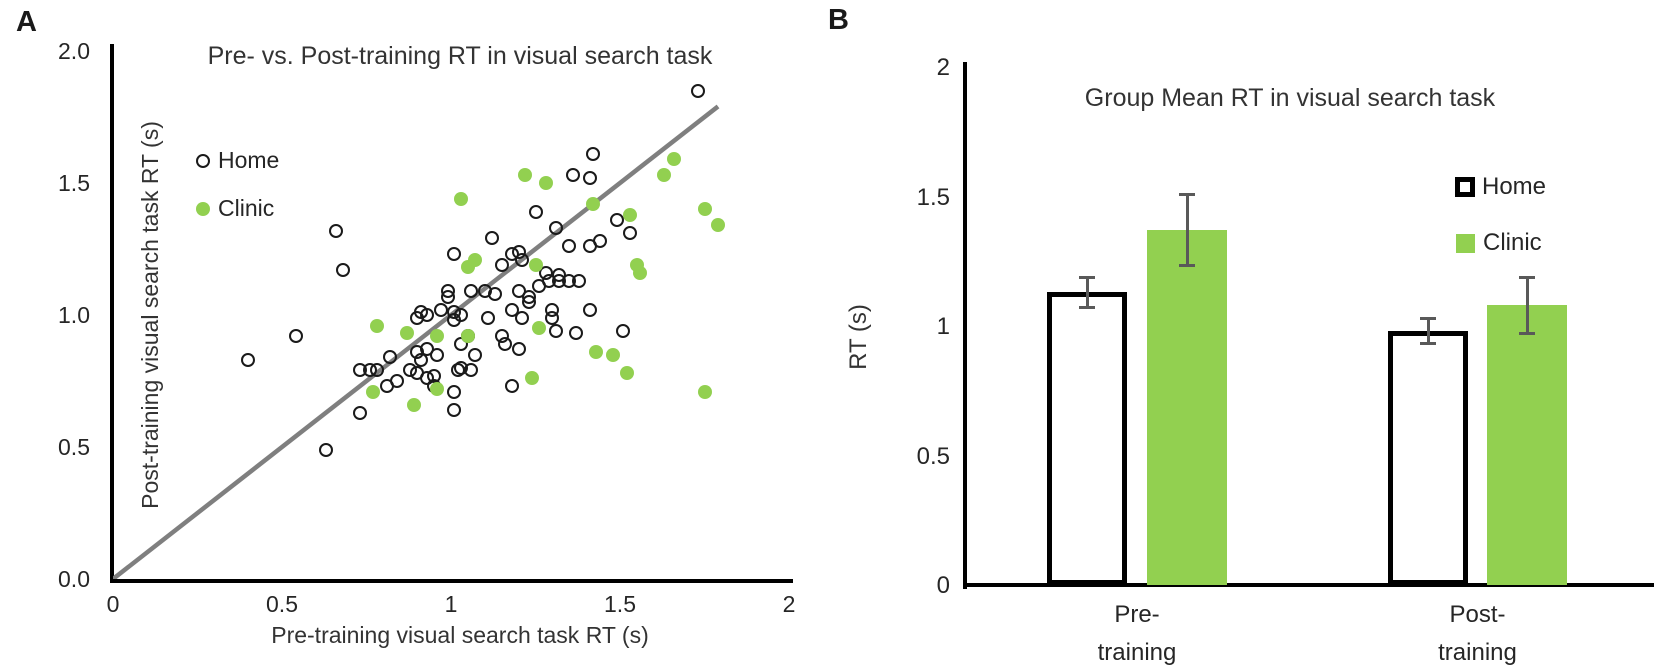  Describe the element at coordinates (1477, 633) in the screenshot. I see `bar-category-label: Post-training` at that location.